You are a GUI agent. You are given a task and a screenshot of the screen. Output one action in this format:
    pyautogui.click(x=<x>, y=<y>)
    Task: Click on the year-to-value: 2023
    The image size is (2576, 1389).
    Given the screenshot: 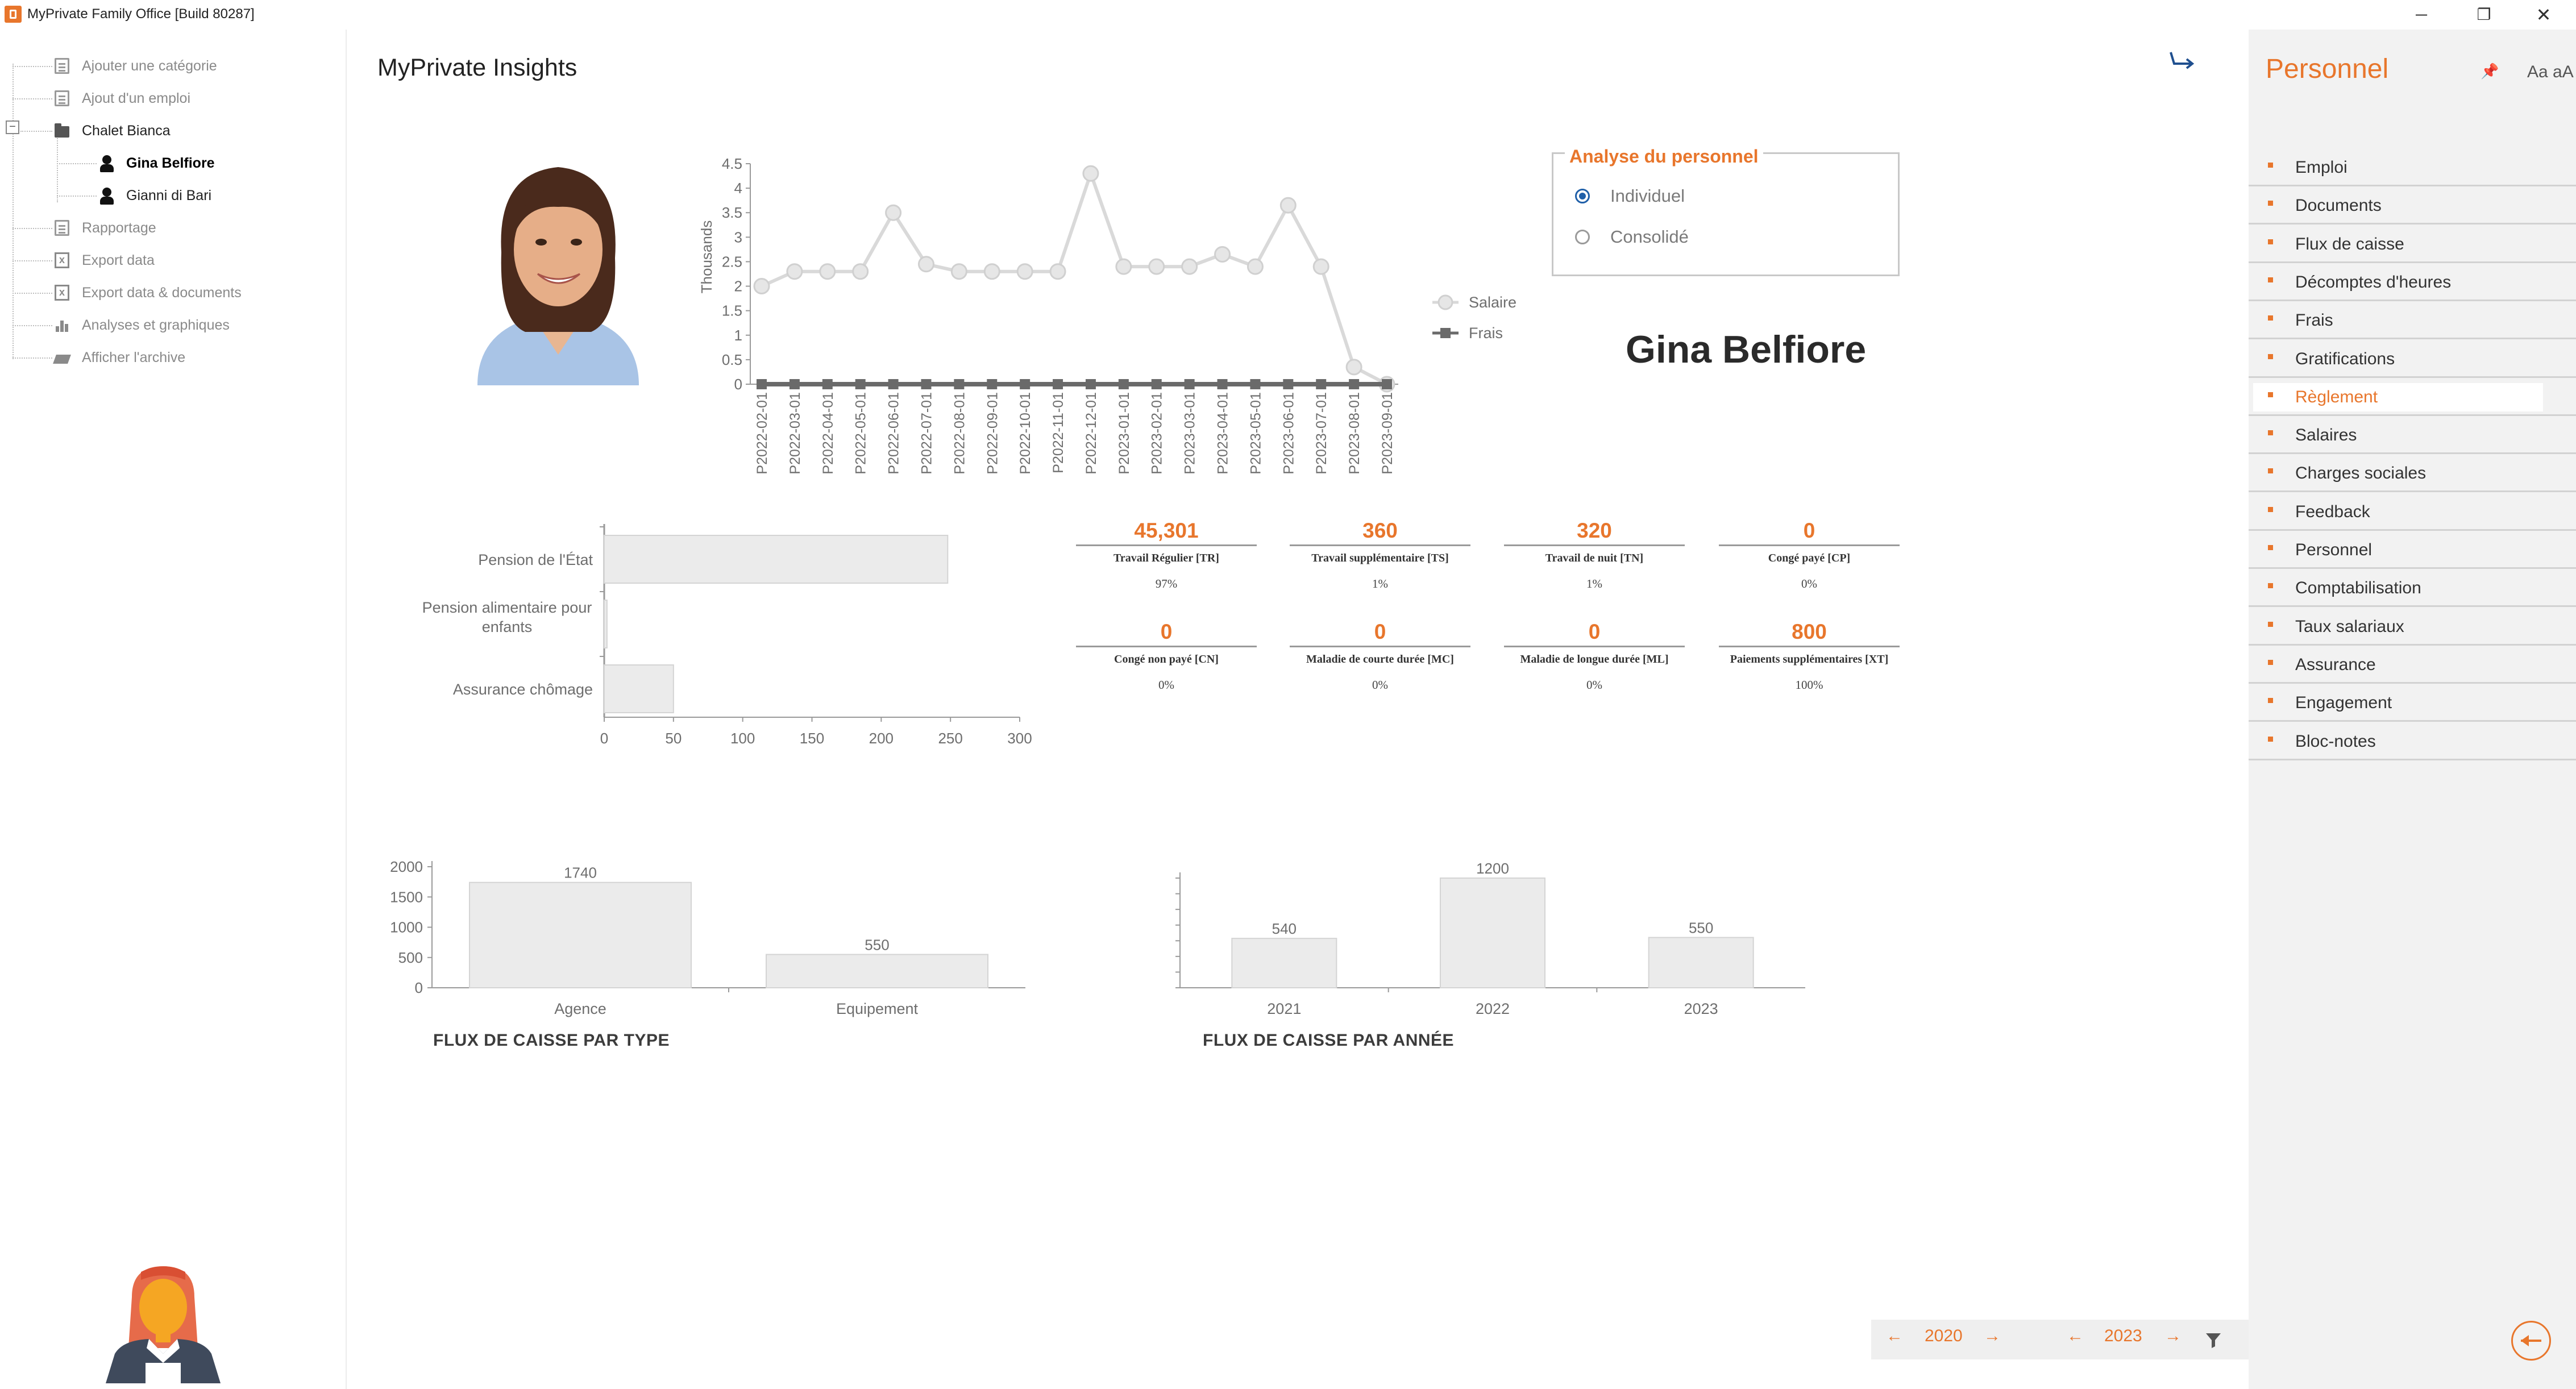 What is the action you would take?
    pyautogui.click(x=2123, y=1335)
    